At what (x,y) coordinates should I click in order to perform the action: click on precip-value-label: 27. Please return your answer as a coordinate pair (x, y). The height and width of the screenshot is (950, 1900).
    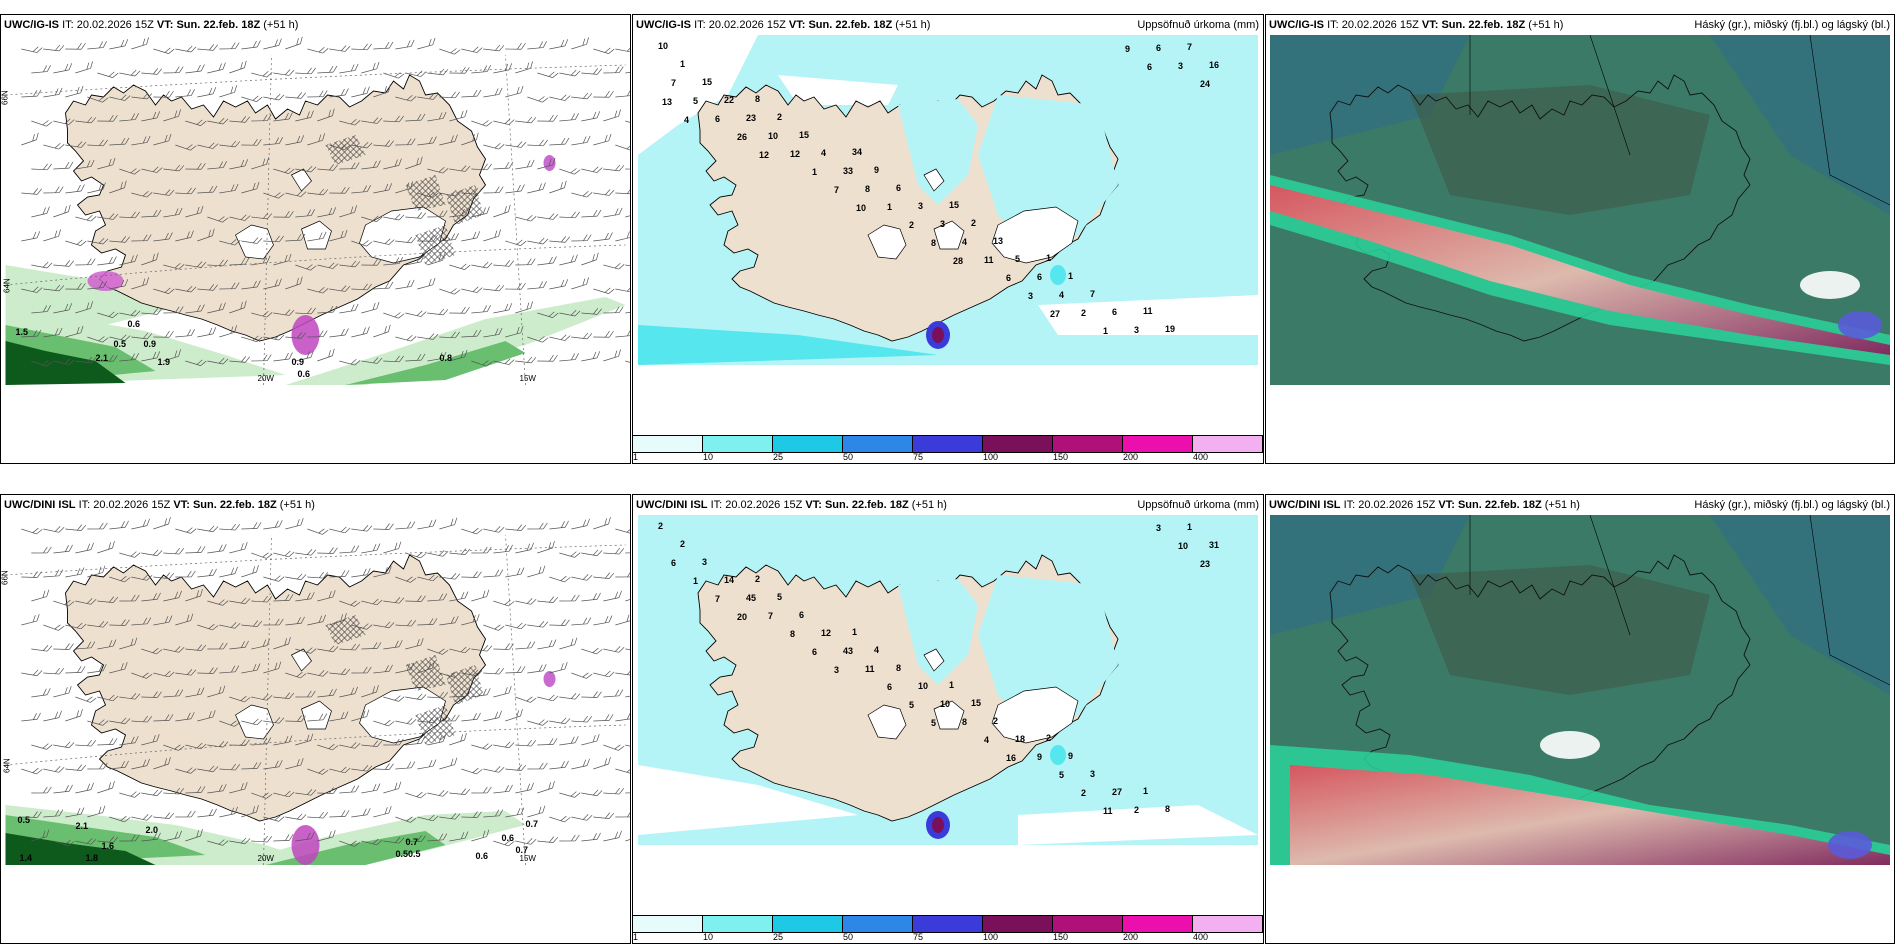
    Looking at the image, I should click on (1117, 792).